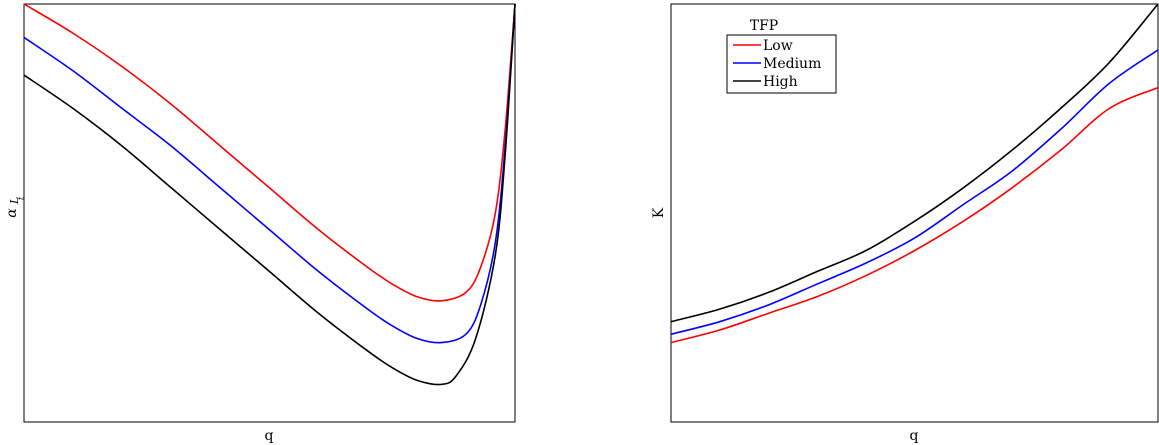  What do you see at coordinates (780, 82) in the screenshot?
I see `legend-label-high: High` at bounding box center [780, 82].